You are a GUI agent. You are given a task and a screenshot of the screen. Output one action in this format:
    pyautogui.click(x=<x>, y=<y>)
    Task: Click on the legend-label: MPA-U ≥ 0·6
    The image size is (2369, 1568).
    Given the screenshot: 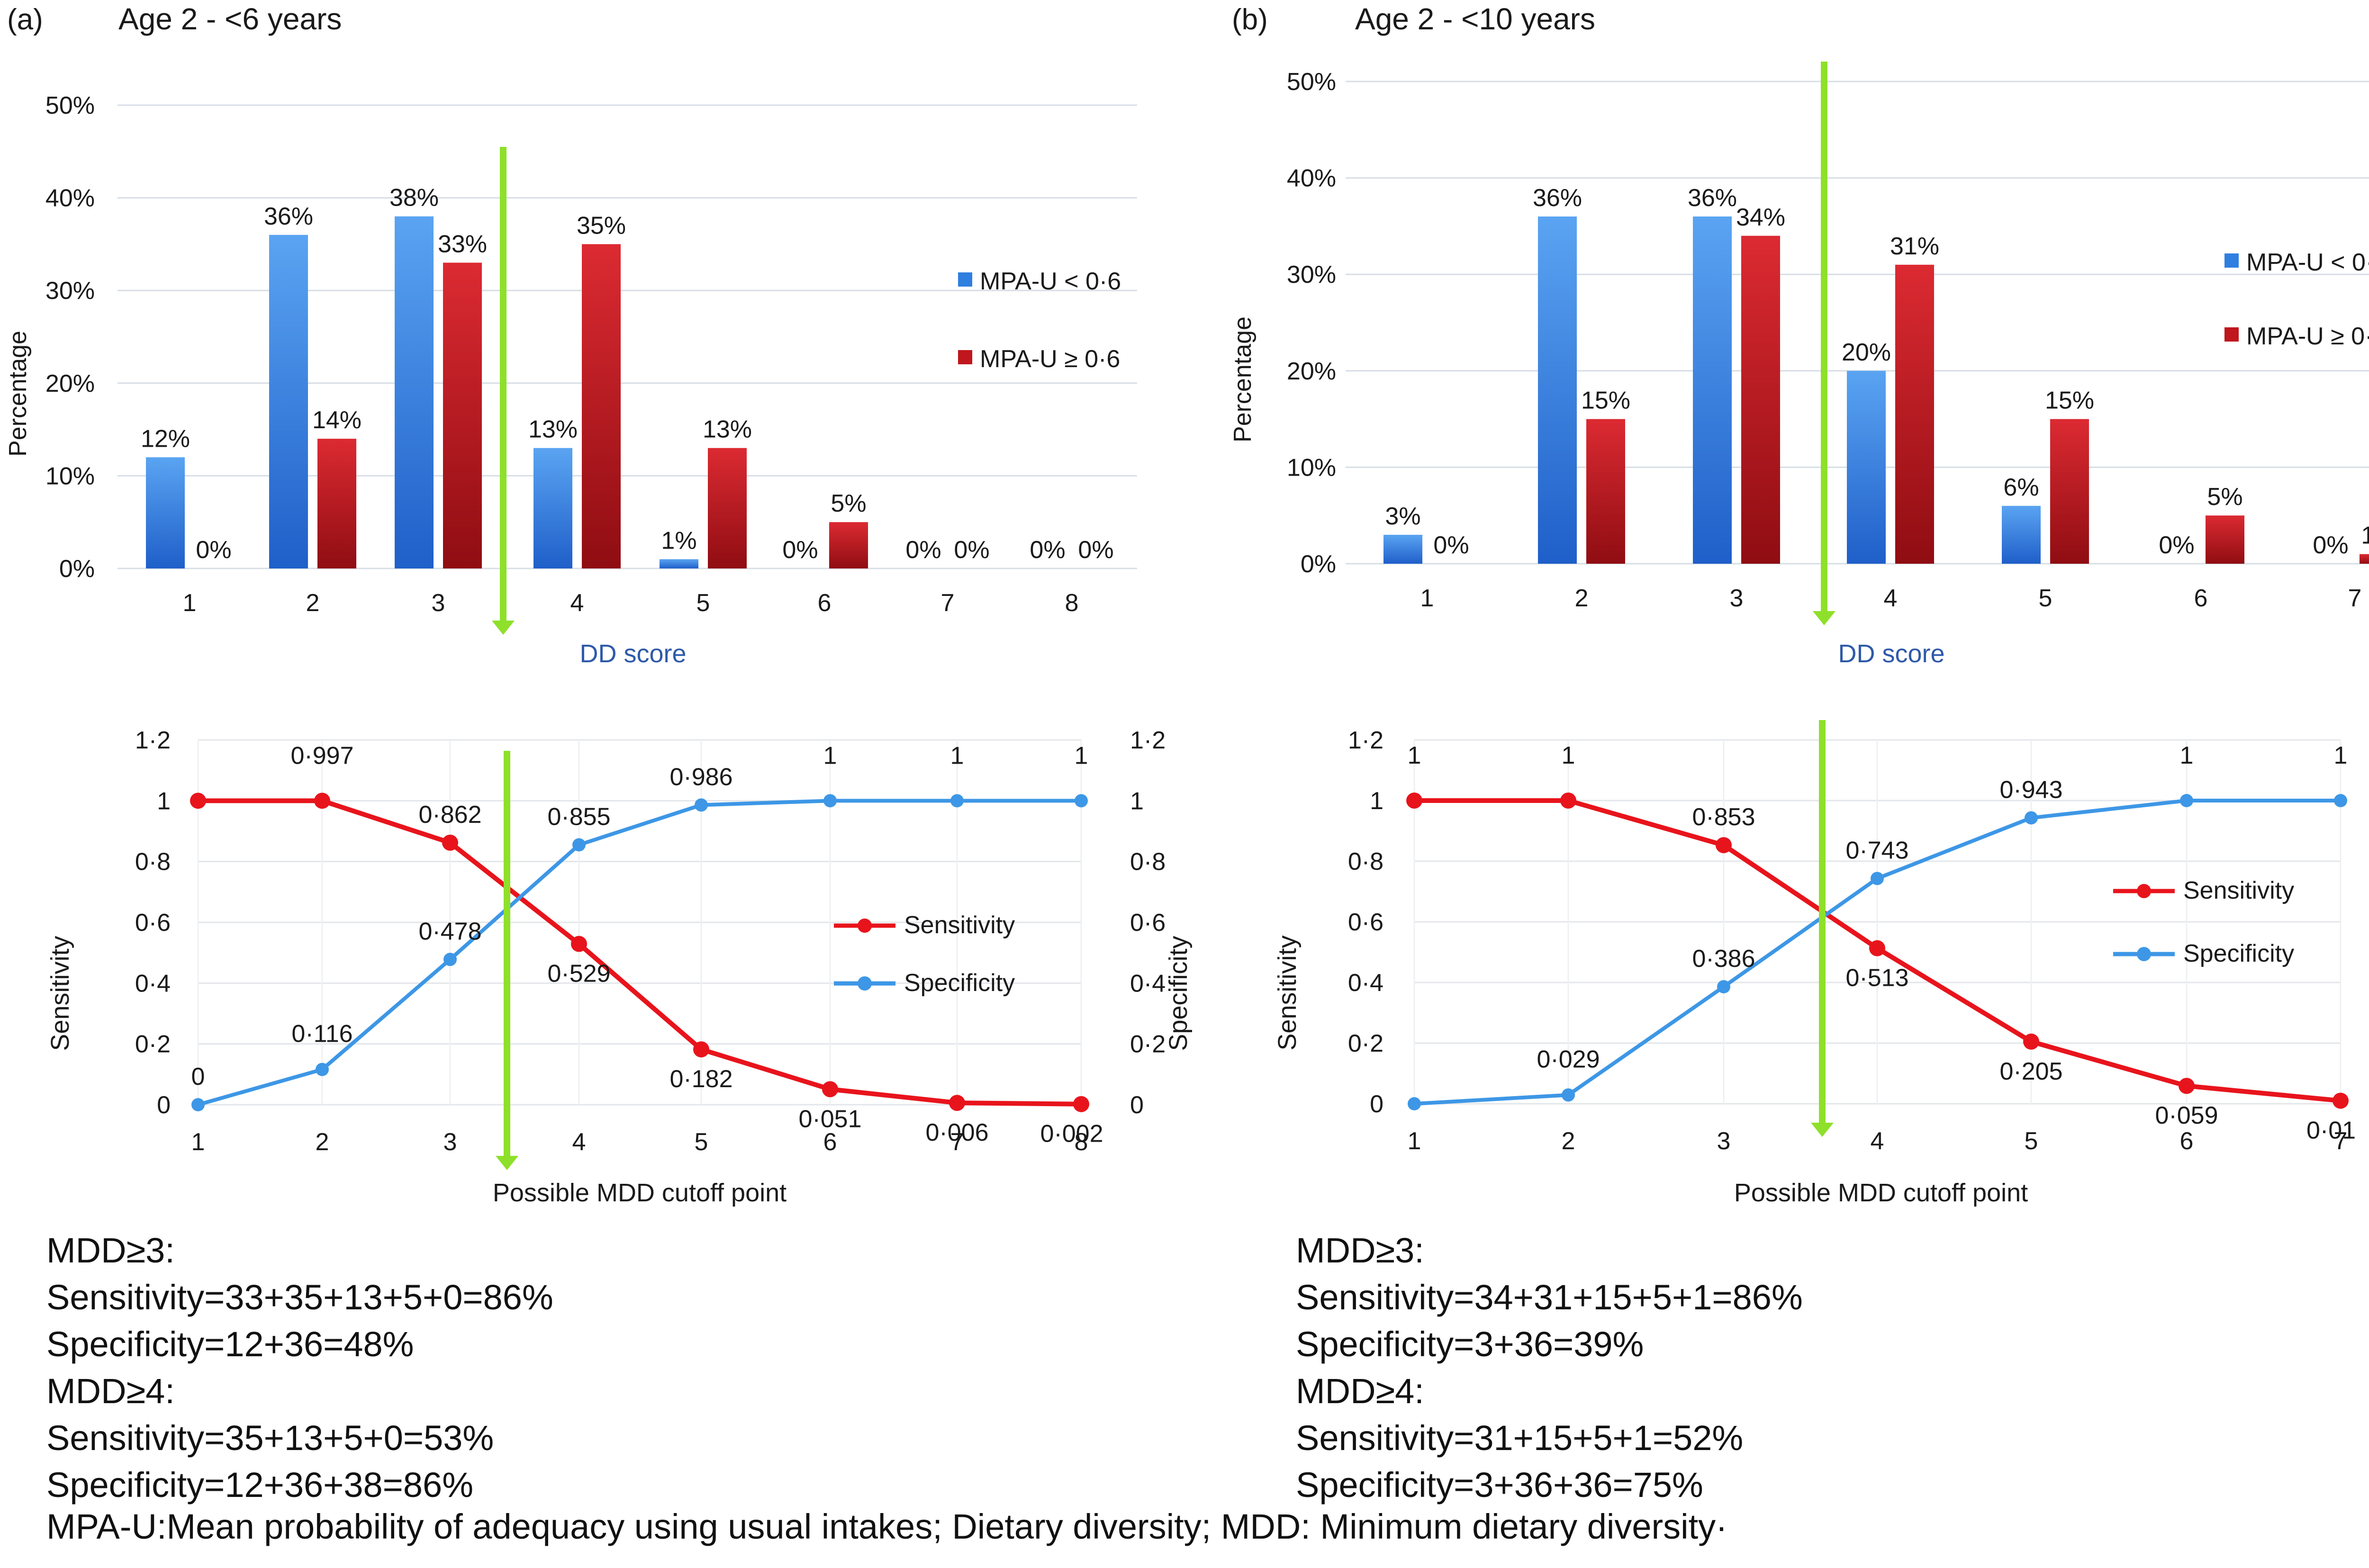 What is the action you would take?
    pyautogui.click(x=2307, y=336)
    